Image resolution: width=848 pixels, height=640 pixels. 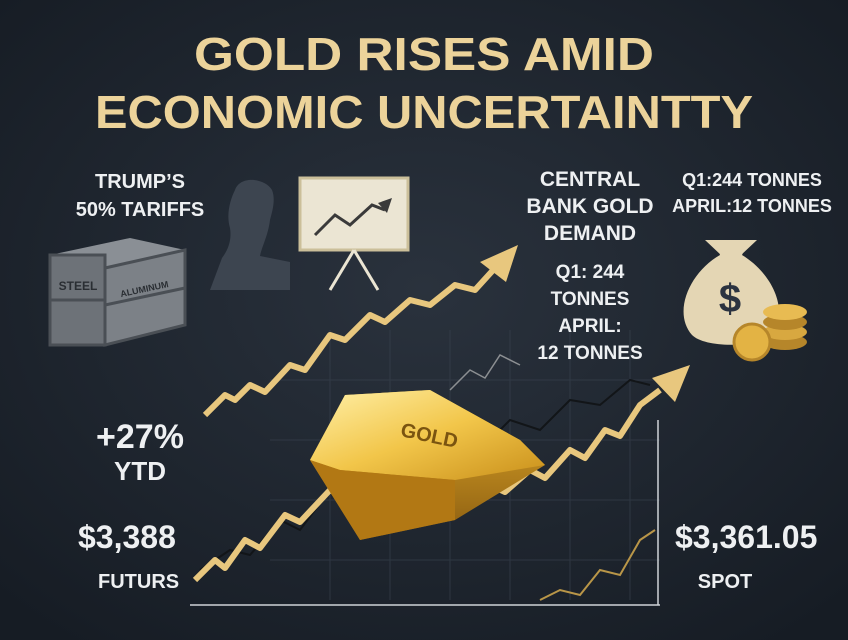 What do you see at coordinates (590, 233) in the screenshot?
I see `central-bank-heading: DEMAND` at bounding box center [590, 233].